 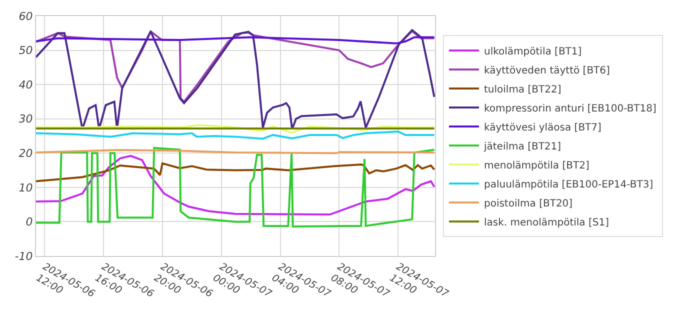 What do you see at coordinates (25, 85) in the screenshot?
I see `y-tick-label: 40` at bounding box center [25, 85].